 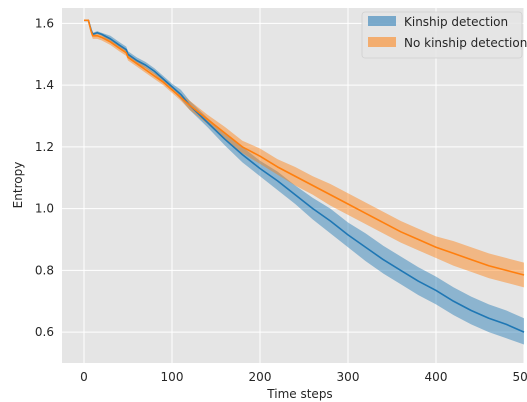 I want to click on legend-box, so click(x=442, y=35).